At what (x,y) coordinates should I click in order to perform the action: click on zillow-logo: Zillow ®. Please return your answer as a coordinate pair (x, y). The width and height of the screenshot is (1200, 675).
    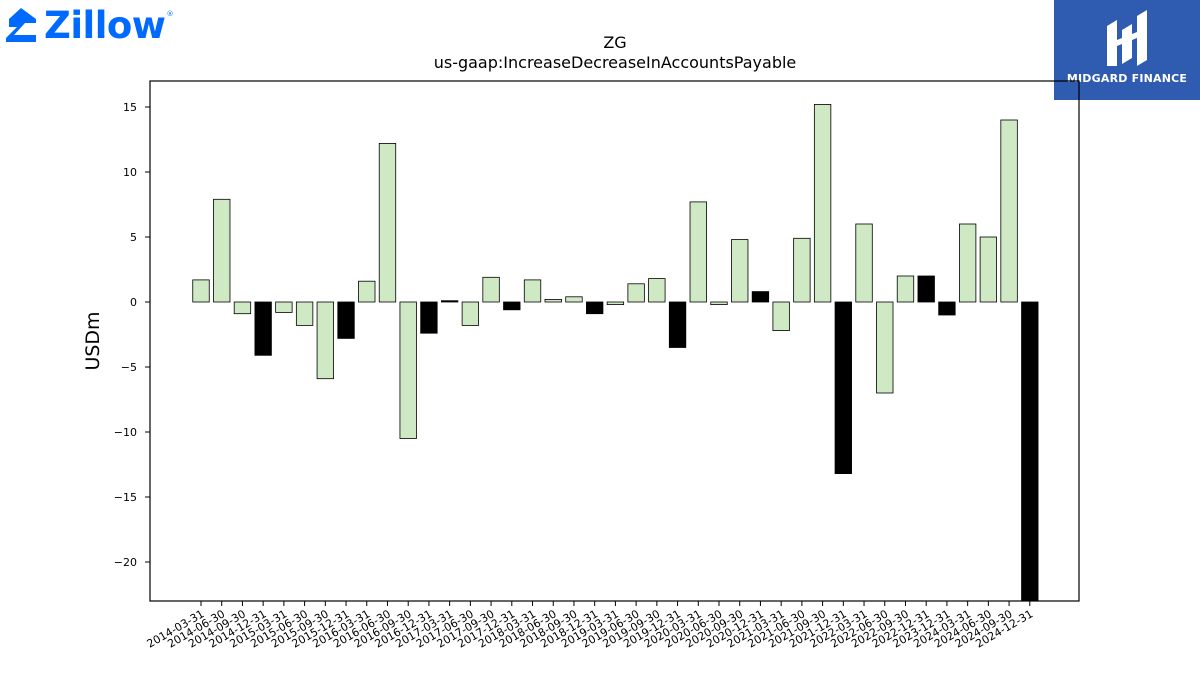
    Looking at the image, I should click on (88, 25).